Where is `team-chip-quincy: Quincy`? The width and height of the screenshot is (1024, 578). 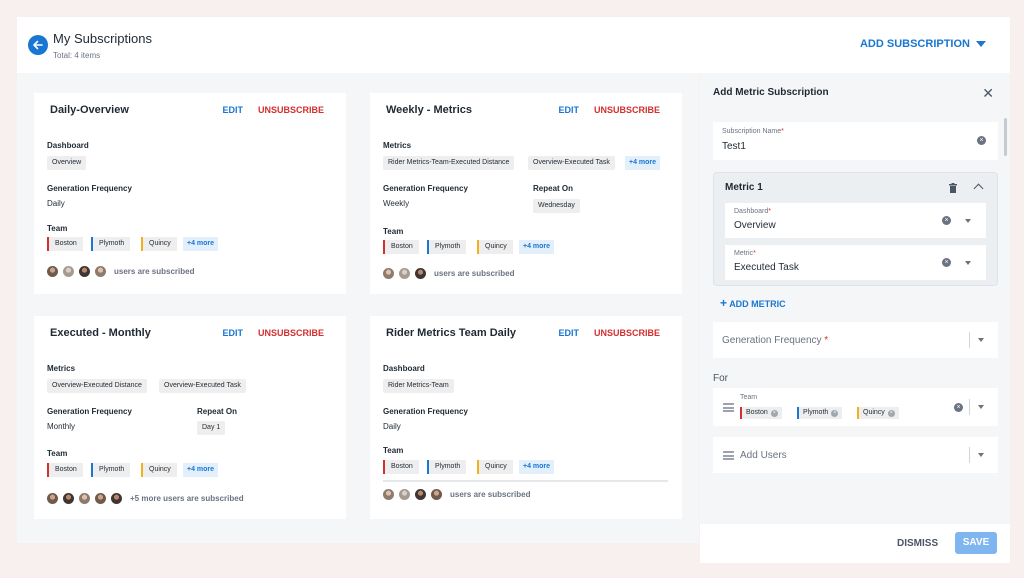 team-chip-quincy: Quincy is located at coordinates (159, 244).